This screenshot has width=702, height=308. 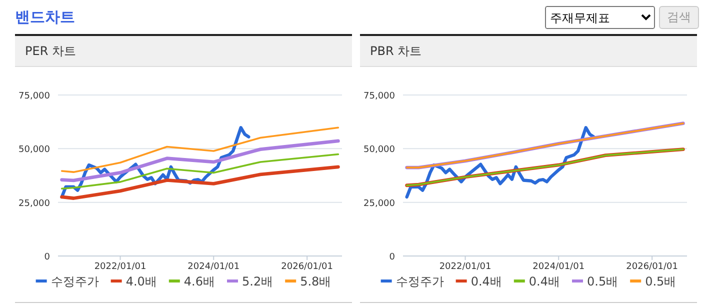 I want to click on chart-title: PBR 차트, so click(x=528, y=51).